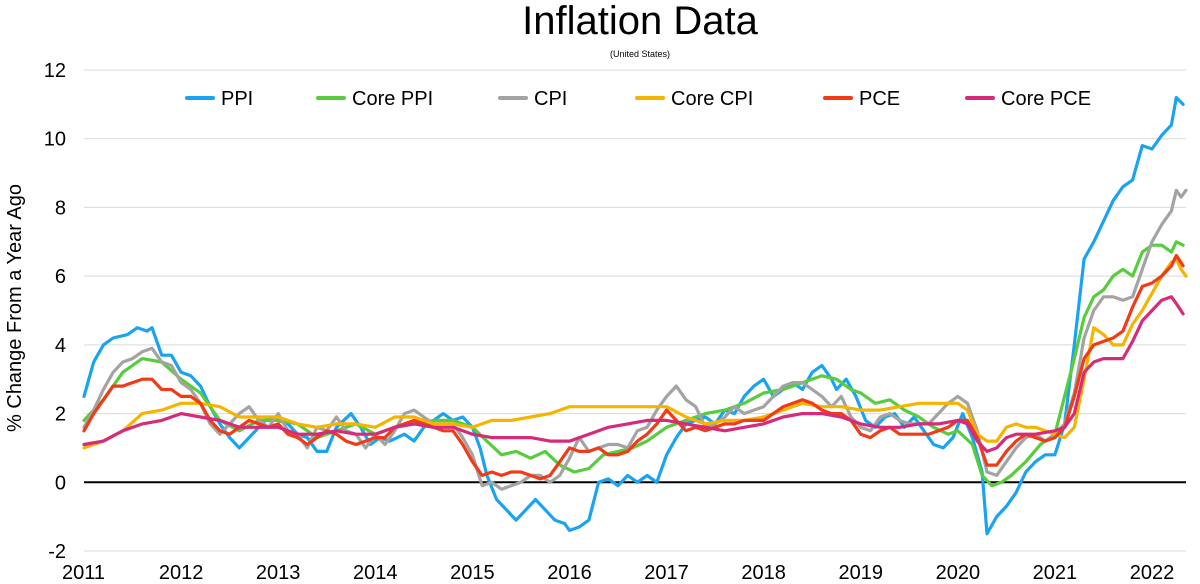 This screenshot has width=1200, height=584. Describe the element at coordinates (83, 573) in the screenshot. I see `x-tick-label: 2011` at that location.